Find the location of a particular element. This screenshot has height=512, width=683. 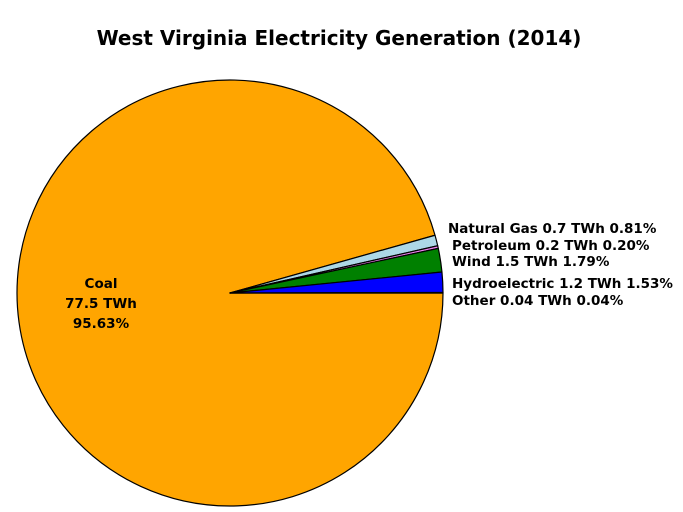

coal-slice-label: Coal 77.5 TWh 95.63% is located at coordinates (101, 304).